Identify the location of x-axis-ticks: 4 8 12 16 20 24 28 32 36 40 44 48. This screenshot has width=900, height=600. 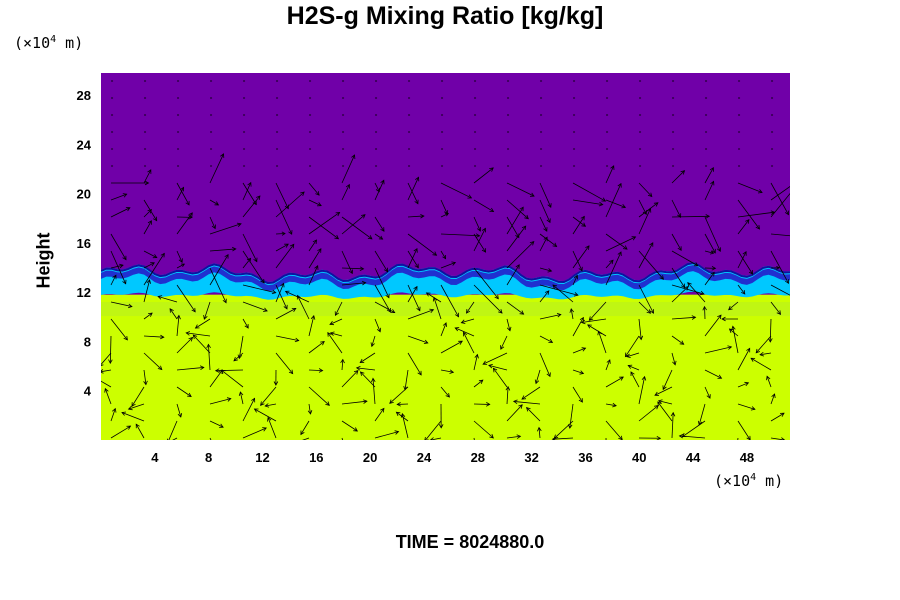
(452, 457).